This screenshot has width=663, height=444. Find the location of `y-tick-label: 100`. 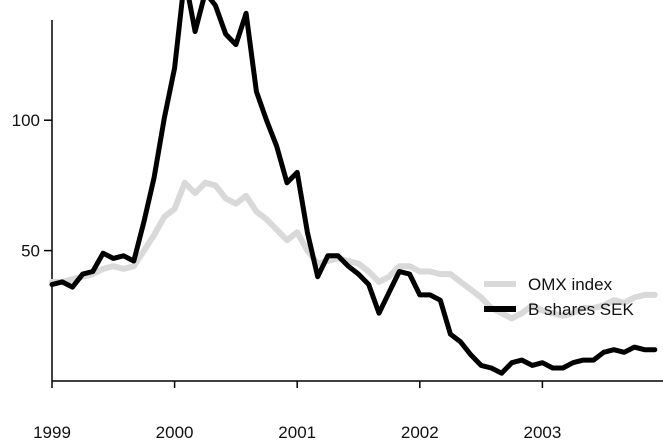

y-tick-label: 100 is located at coordinates (26, 120).